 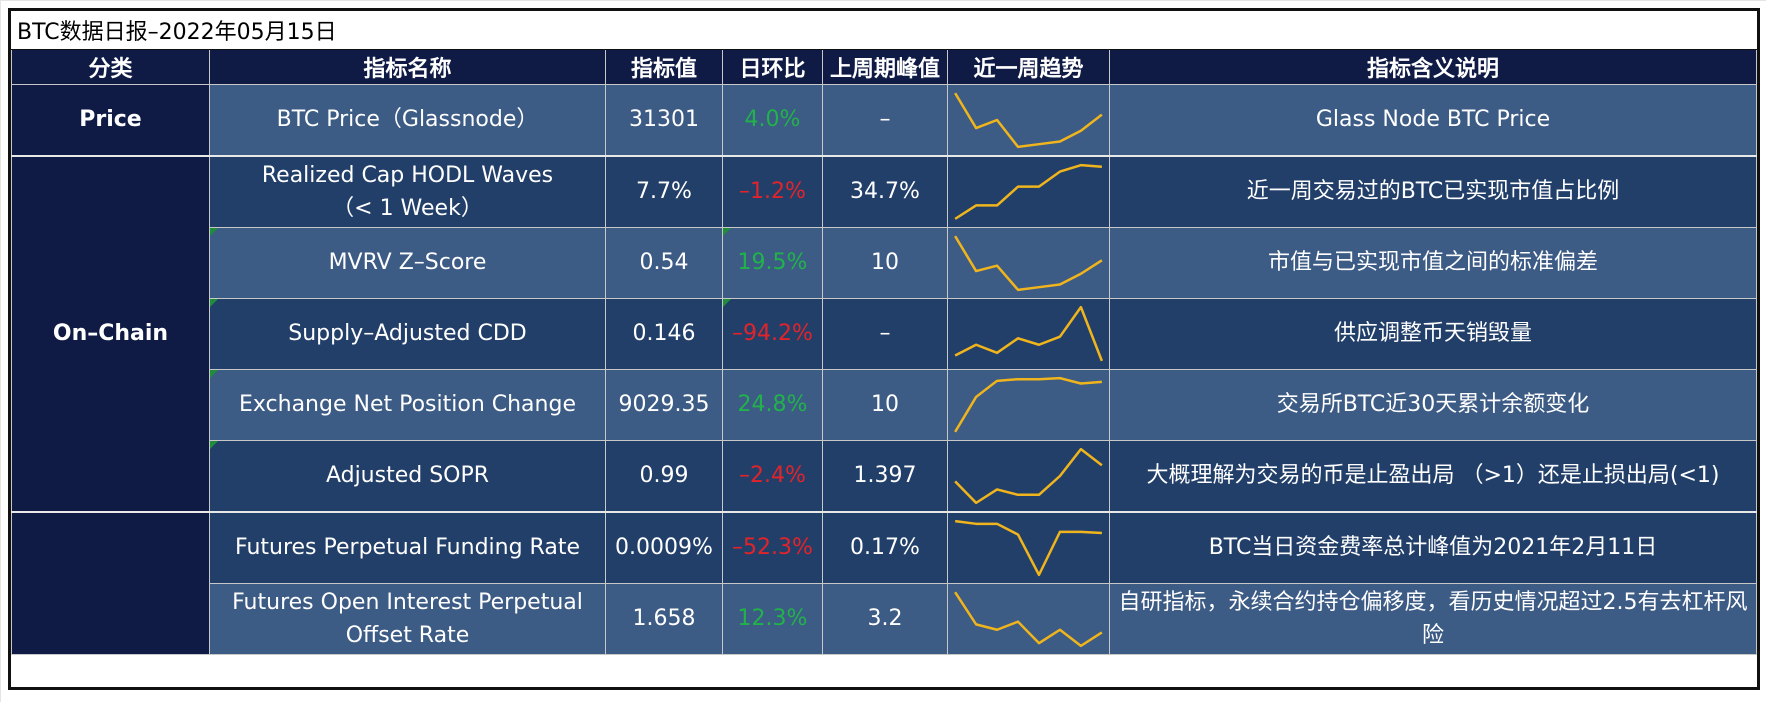 I want to click on description-cell-text: Glass Node BTC Price, so click(x=1433, y=119).